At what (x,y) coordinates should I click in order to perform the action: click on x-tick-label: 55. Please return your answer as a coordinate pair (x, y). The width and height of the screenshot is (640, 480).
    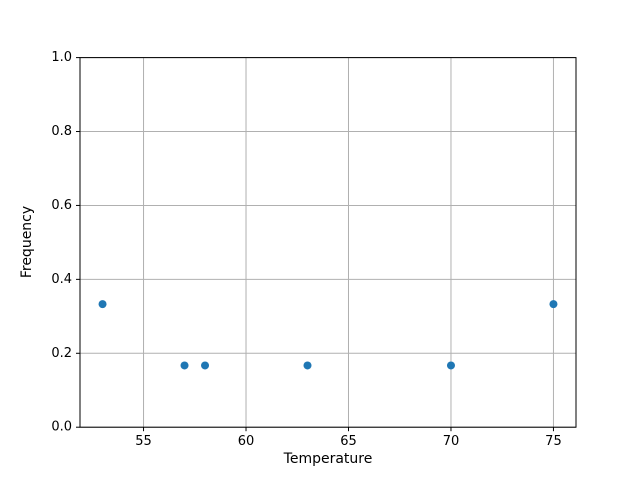
    Looking at the image, I should click on (143, 441).